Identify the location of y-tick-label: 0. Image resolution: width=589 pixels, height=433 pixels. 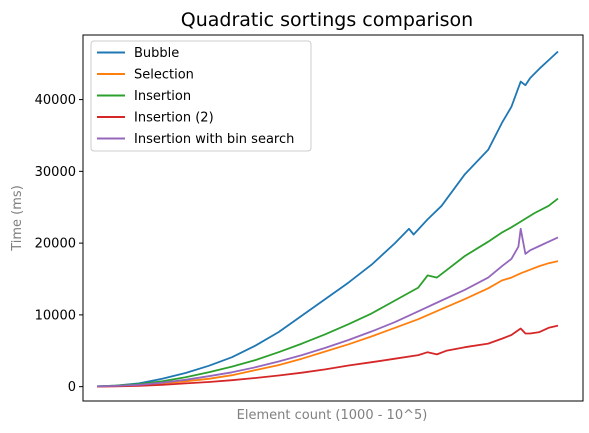
(72, 387).